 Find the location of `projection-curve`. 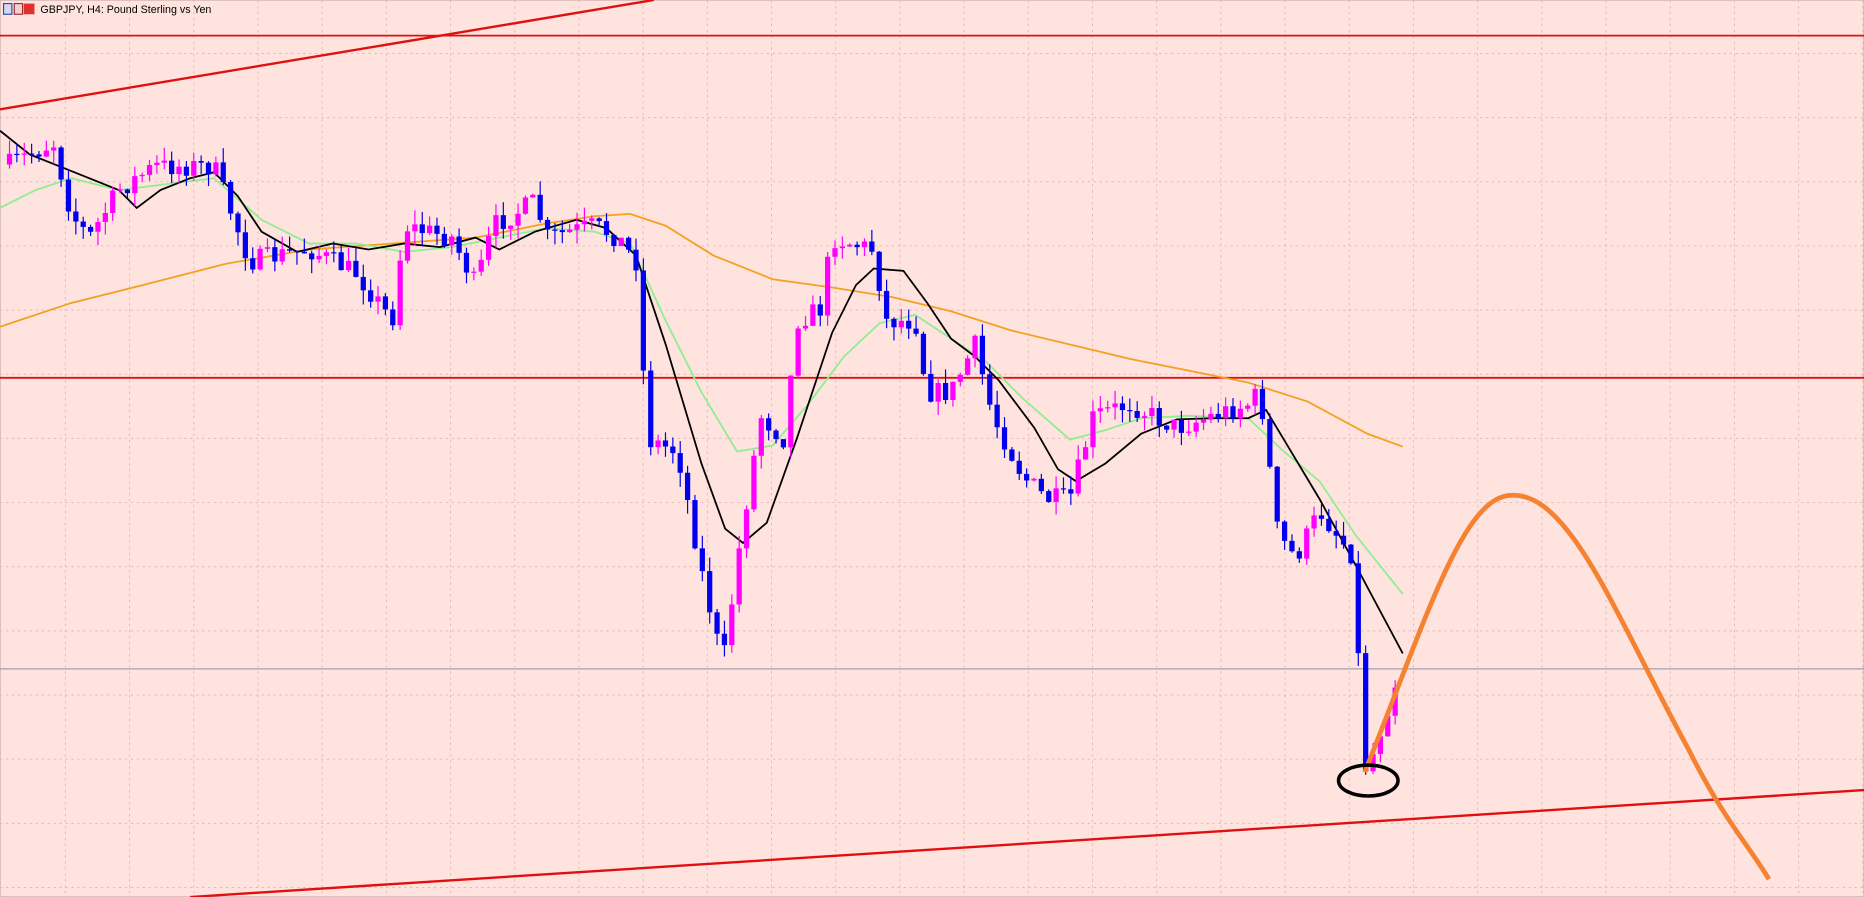

projection-curve is located at coordinates (1566, 687).